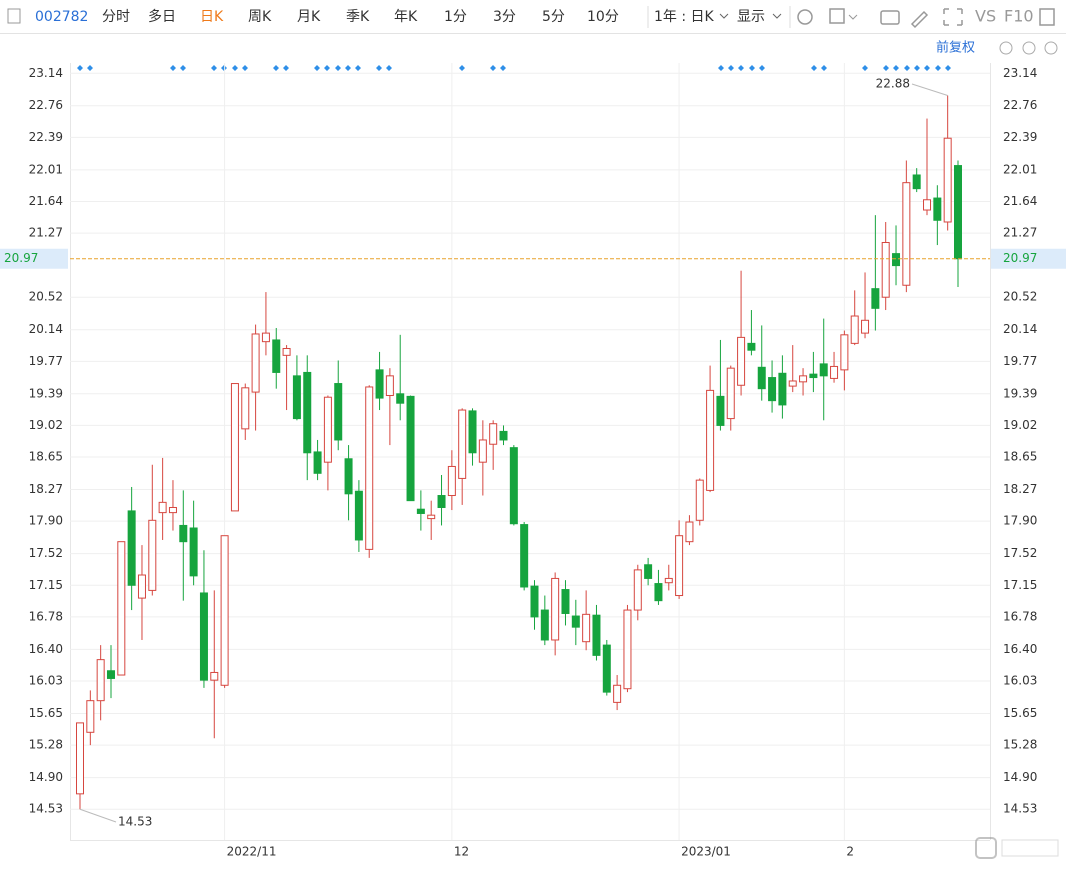 This screenshot has height=871, width=1066. What do you see at coordinates (706, 852) in the screenshot?
I see `x-tick-label: 2023/01` at bounding box center [706, 852].